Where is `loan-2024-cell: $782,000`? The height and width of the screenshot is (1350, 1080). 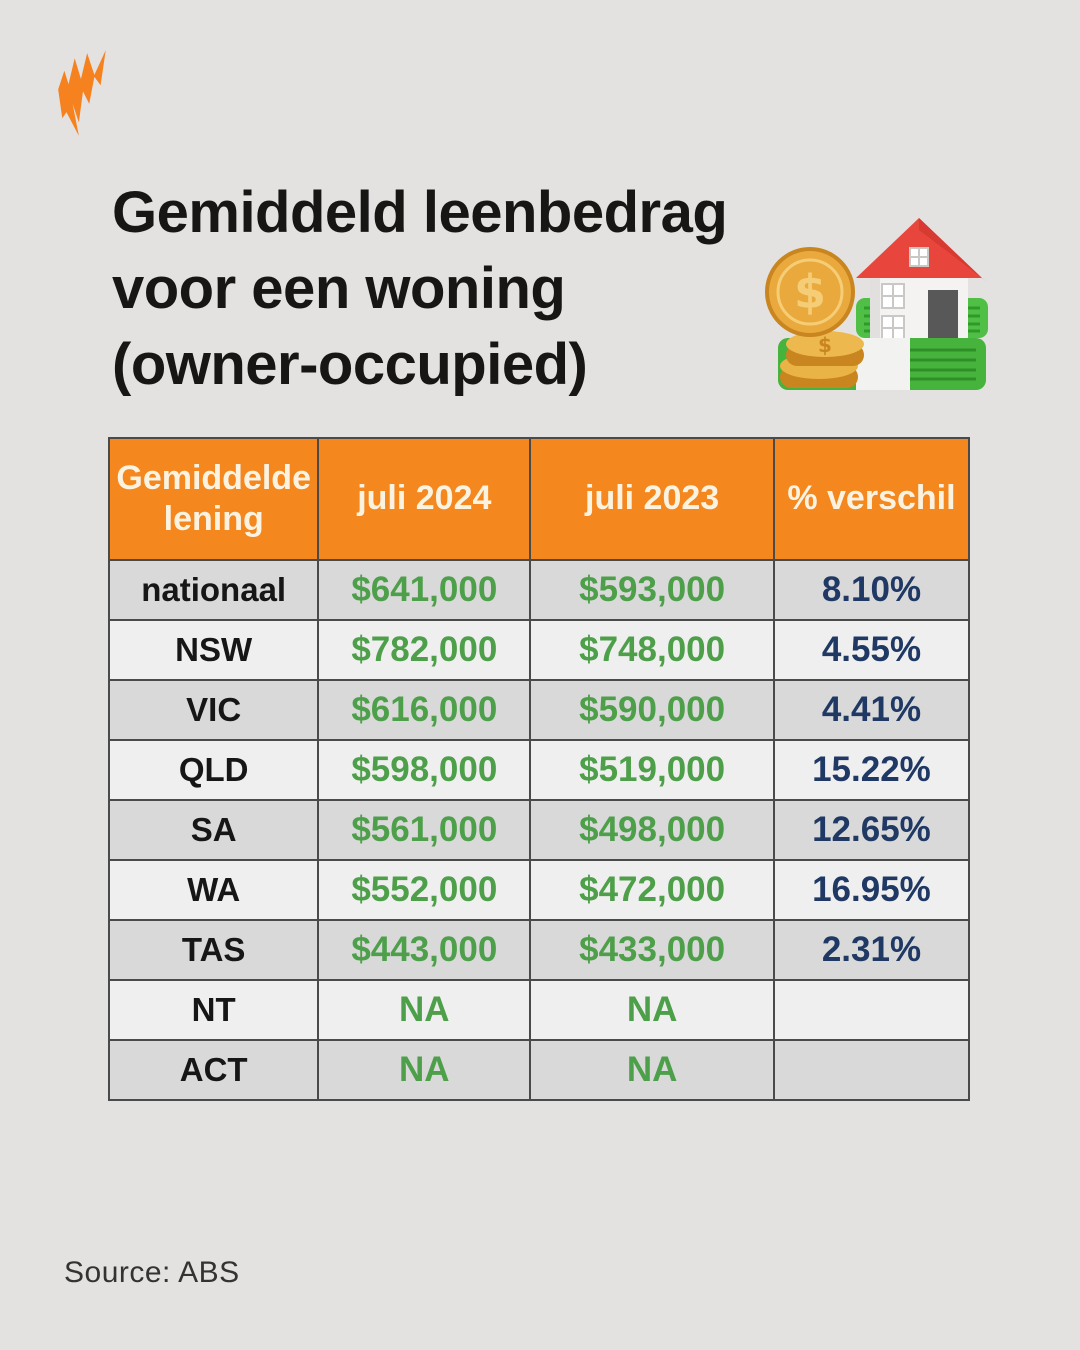
loan-2024-cell: $782,000 is located at coordinates (425, 650).